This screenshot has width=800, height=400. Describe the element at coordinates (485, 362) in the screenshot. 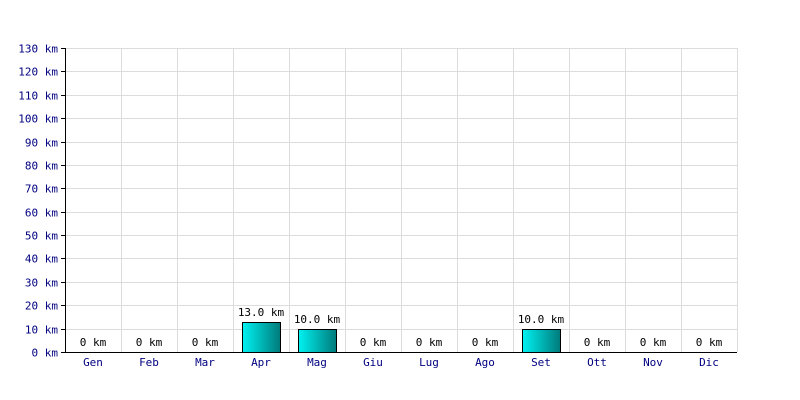

I see `x-tick-label: Ago` at that location.